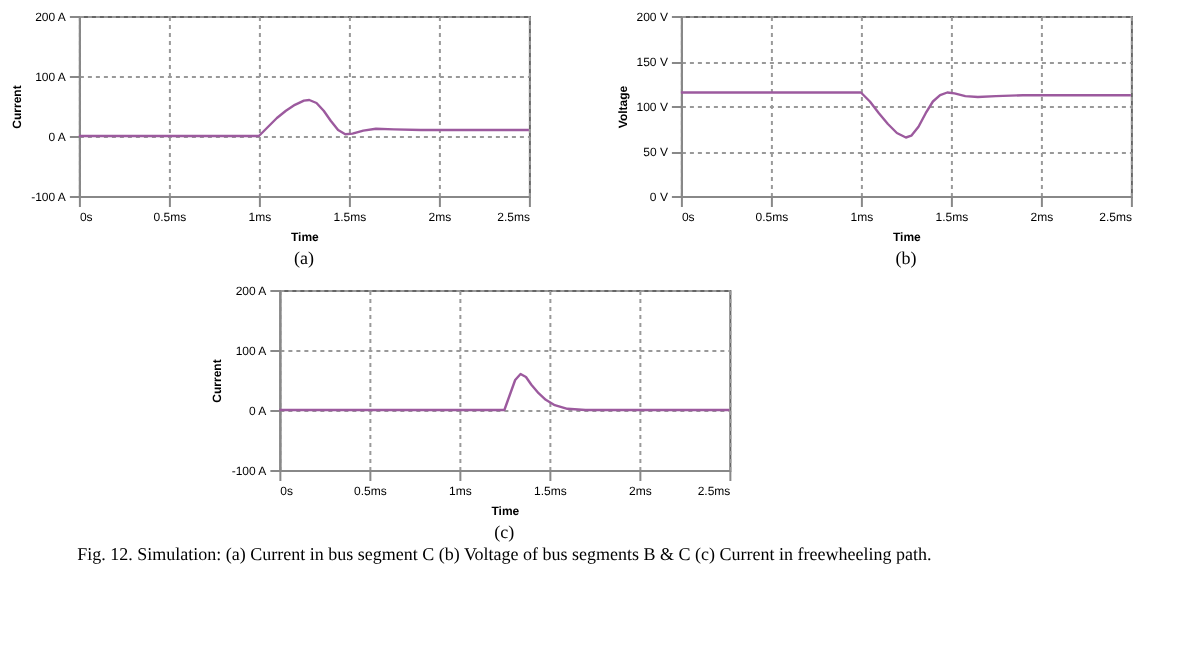  What do you see at coordinates (504, 554) in the screenshot?
I see `caption: Fig. 12. Simulation: (a) Current in bus segment C (b) Voltage of bus segments B & C (c) Current in freewheeling path.` at bounding box center [504, 554].